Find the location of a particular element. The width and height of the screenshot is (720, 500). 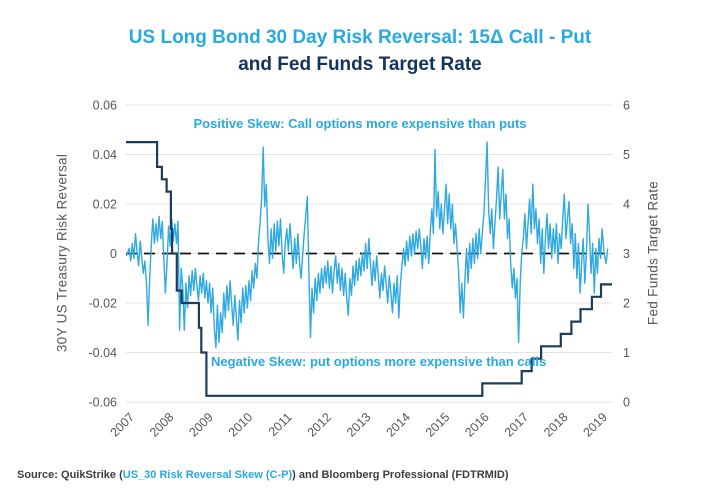

y-right-tick-label: 2 is located at coordinates (626, 304).